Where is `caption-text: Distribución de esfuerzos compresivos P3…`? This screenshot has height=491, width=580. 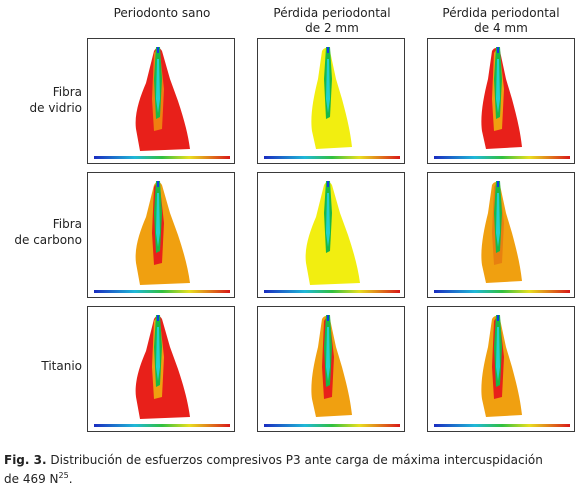
caption-text: Distribución de esfuerzos compresivos P3… is located at coordinates (294, 460).